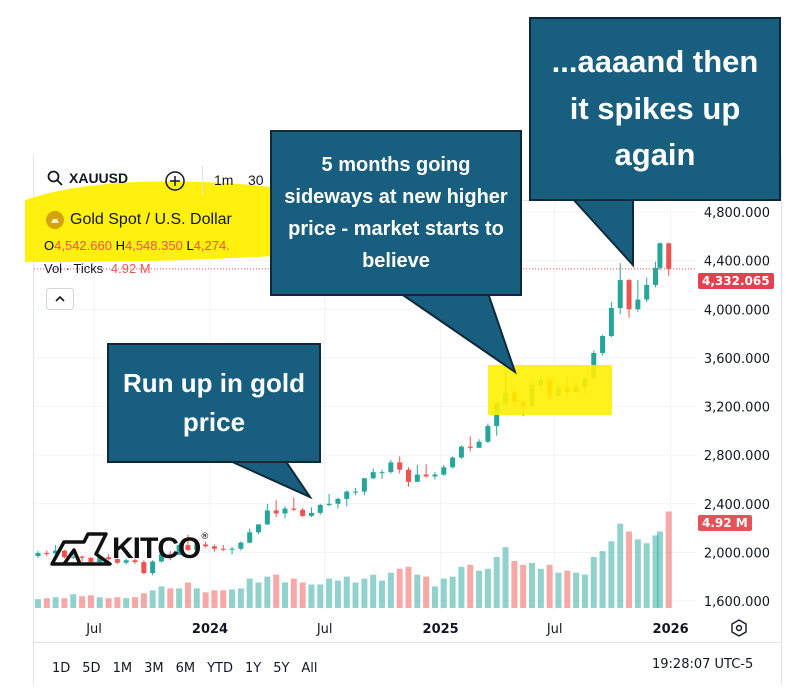 Image resolution: width=789 pixels, height=688 pixels. Describe the element at coordinates (703, 664) in the screenshot. I see `clock: 19:28:07 UTC-5` at that location.